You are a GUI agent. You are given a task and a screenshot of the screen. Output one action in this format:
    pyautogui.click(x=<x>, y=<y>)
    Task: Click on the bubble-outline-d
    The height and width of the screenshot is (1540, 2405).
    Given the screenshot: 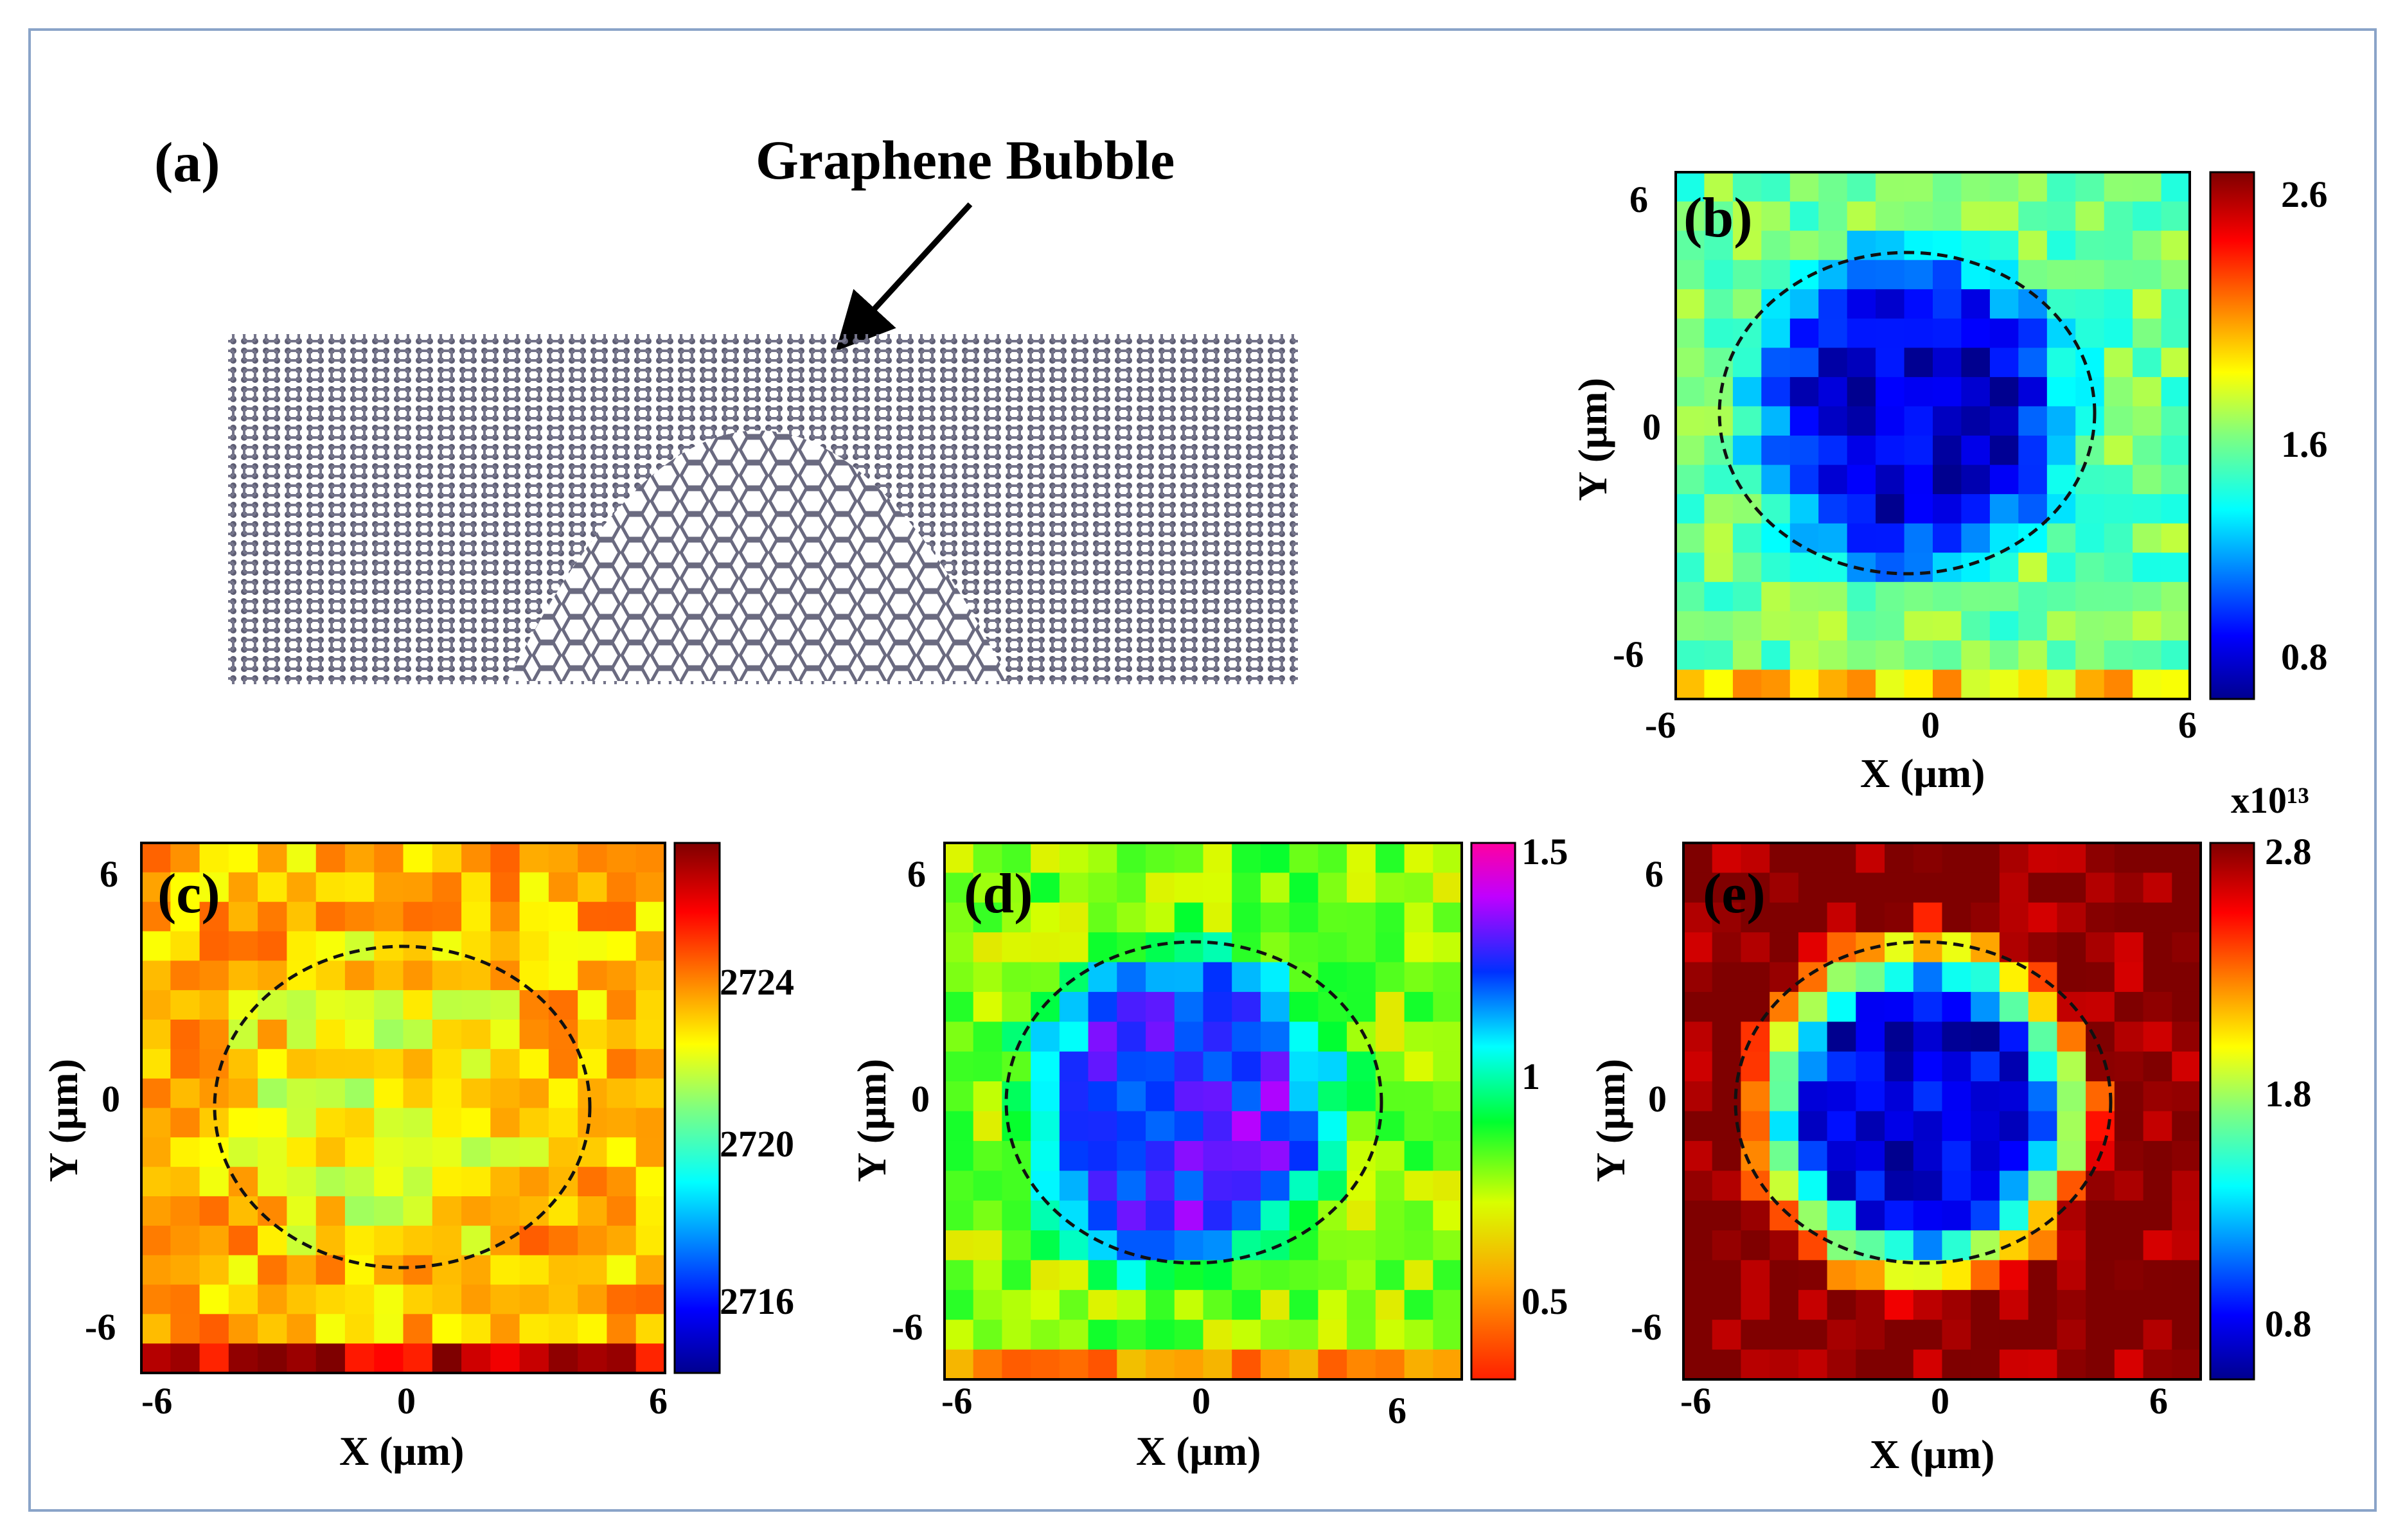 What is the action you would take?
    pyautogui.click(x=1193, y=1102)
    